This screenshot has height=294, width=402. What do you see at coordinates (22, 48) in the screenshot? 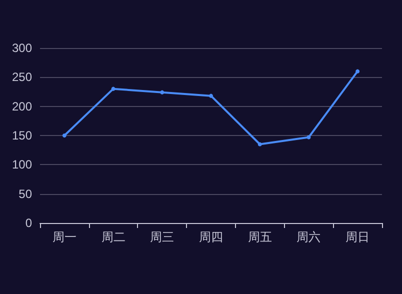
I see `y-tick-label: 300` at bounding box center [22, 48].